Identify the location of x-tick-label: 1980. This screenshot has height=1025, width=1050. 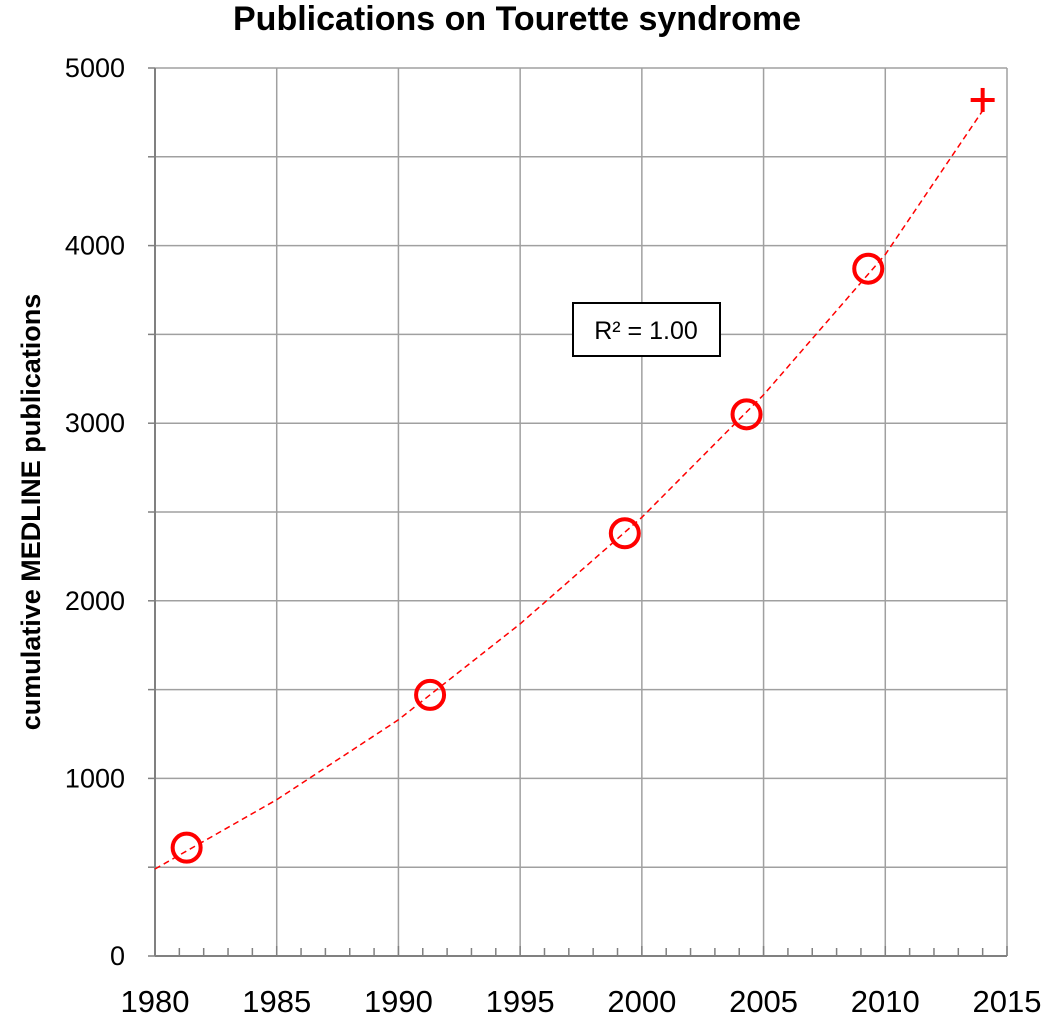
(155, 1001).